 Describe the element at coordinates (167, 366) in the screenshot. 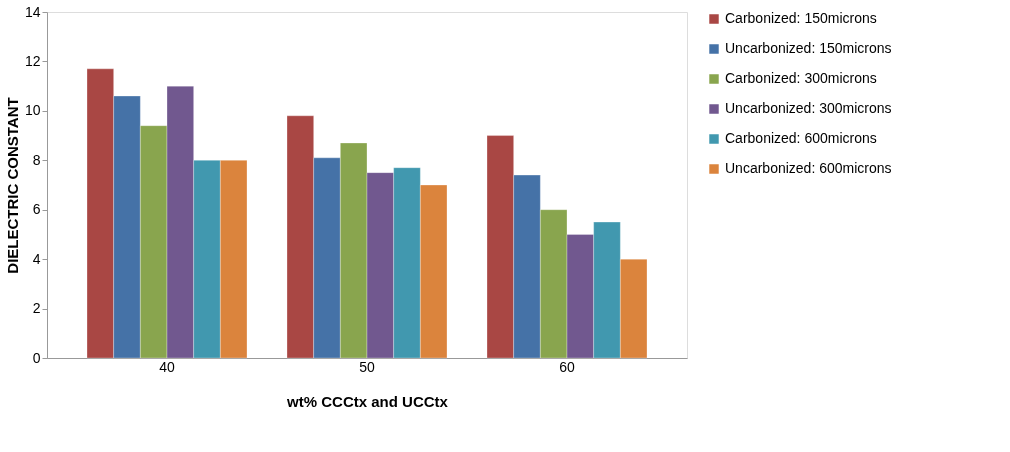

I see `x-tick-label: 40` at that location.